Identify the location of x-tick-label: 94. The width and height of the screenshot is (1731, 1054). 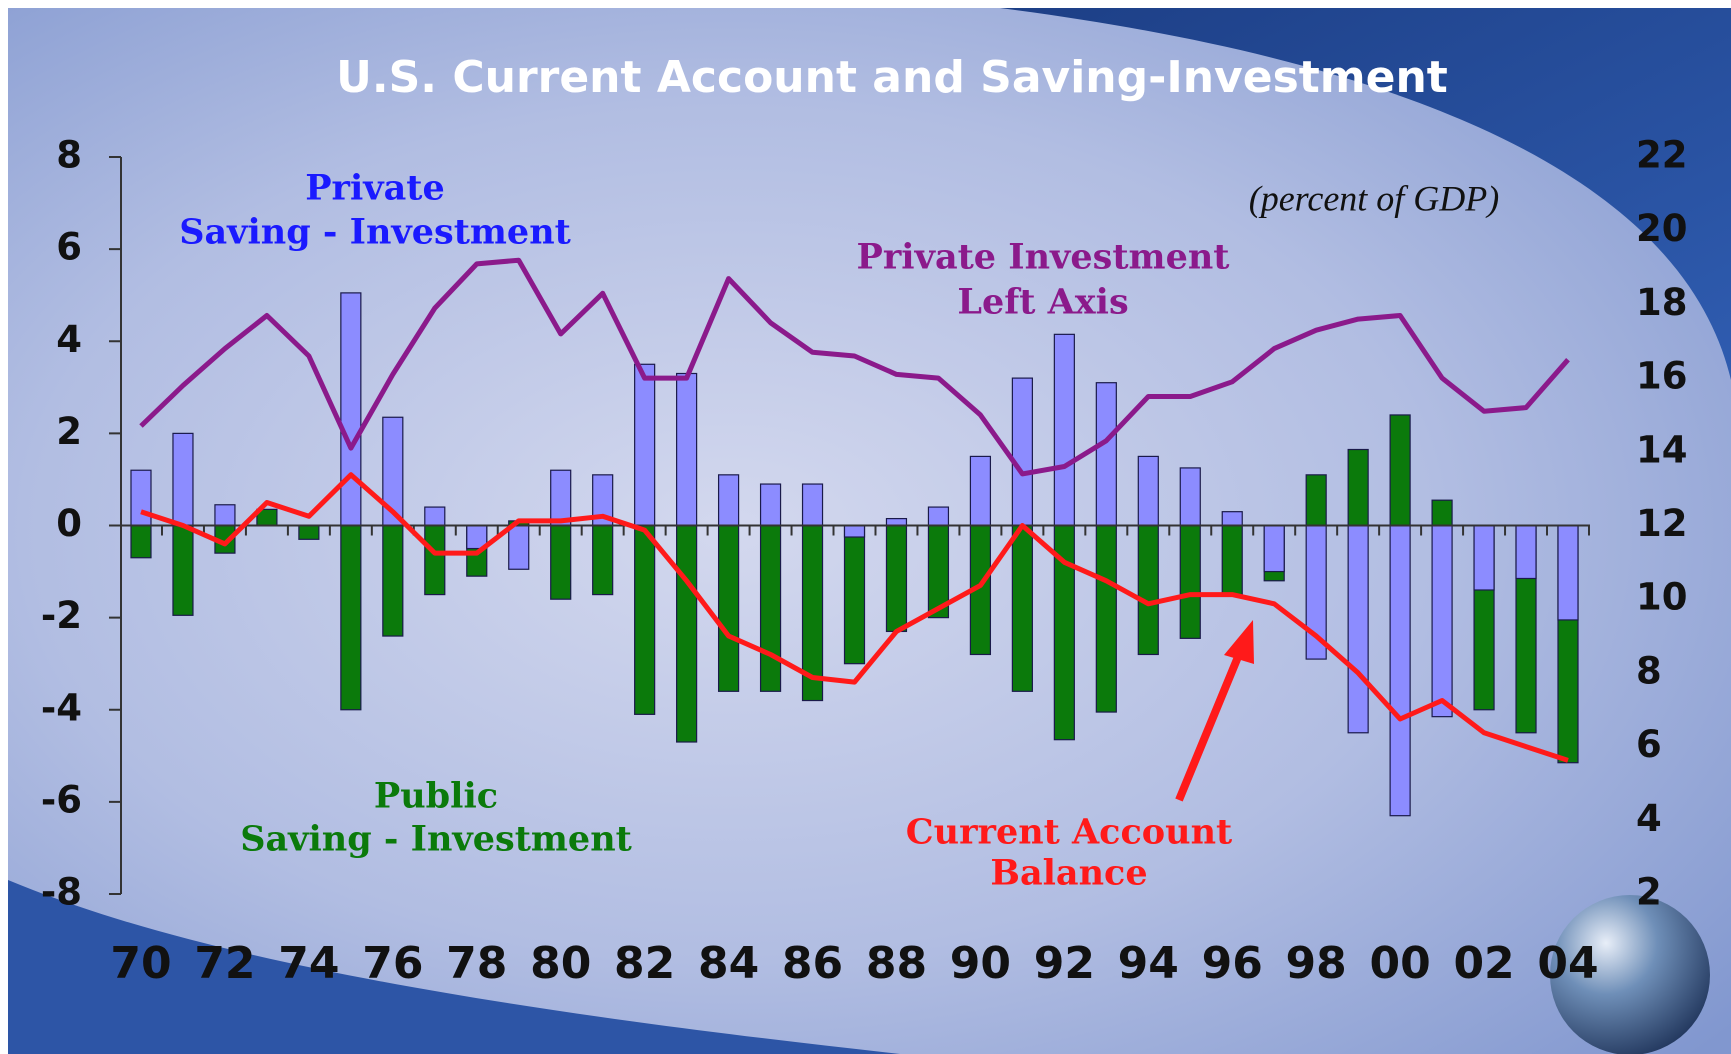
(1148, 963).